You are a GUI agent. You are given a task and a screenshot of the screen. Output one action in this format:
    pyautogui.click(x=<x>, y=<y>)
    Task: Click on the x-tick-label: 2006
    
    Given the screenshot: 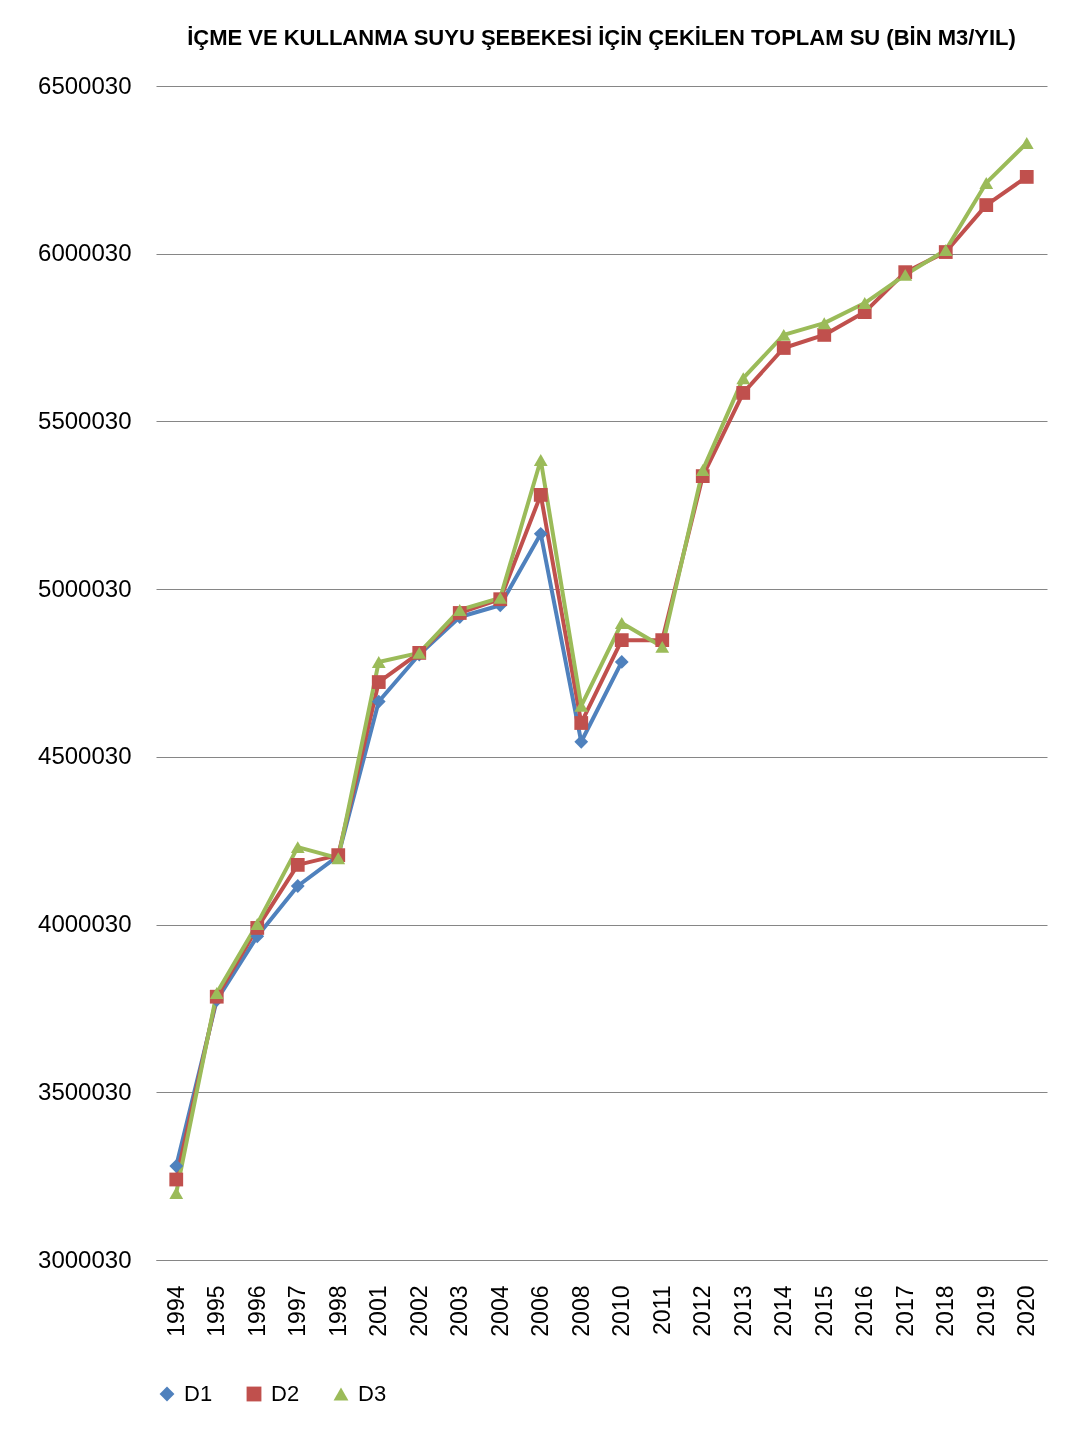 What is the action you would take?
    pyautogui.click(x=540, y=1311)
    